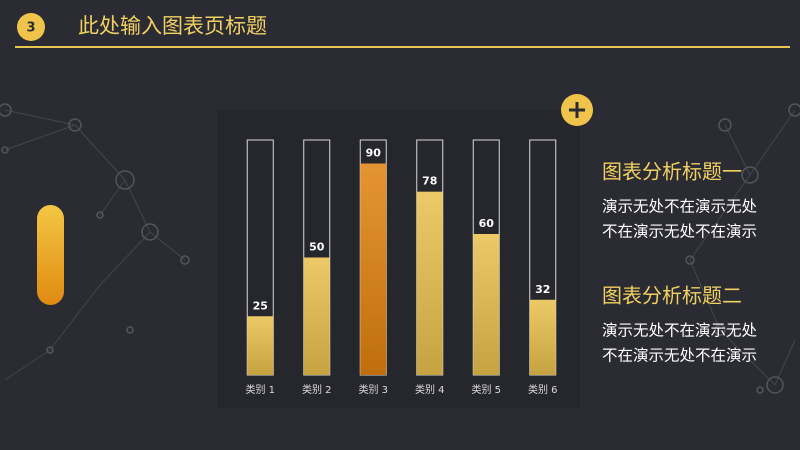 The image size is (800, 450). I want to click on section-heading: 图表分析标题一, so click(672, 172).